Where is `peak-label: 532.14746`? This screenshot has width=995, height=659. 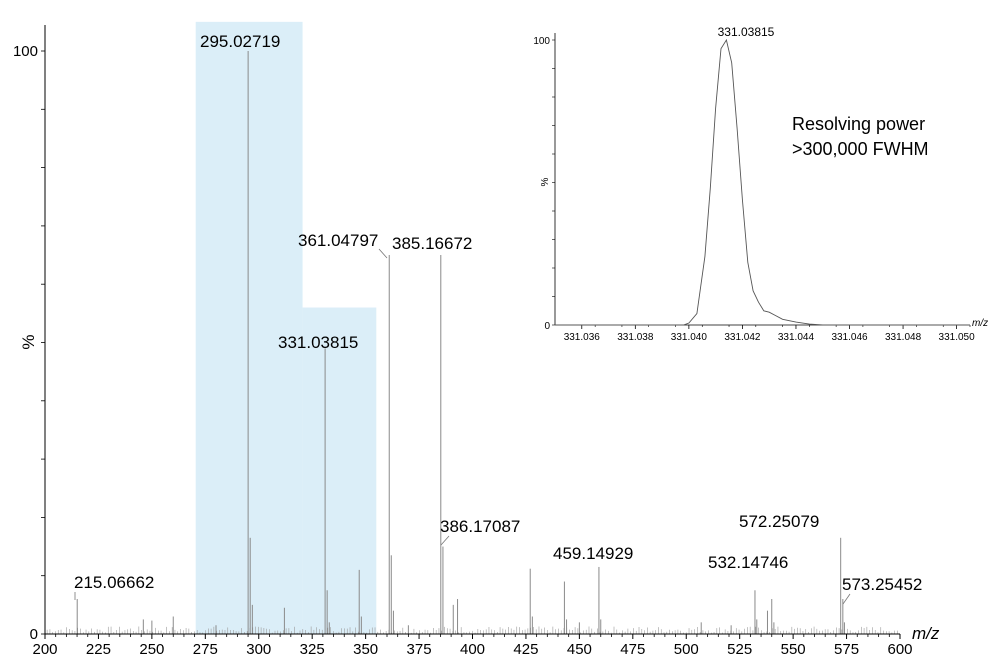 peak-label: 532.14746 is located at coordinates (748, 562).